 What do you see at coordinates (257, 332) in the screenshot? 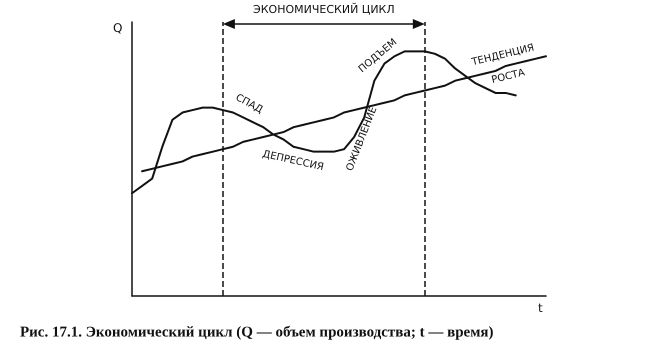
I see `text: Рис. 17.1. Экономический цикл (Q — объем производства; t — время)` at bounding box center [257, 332].